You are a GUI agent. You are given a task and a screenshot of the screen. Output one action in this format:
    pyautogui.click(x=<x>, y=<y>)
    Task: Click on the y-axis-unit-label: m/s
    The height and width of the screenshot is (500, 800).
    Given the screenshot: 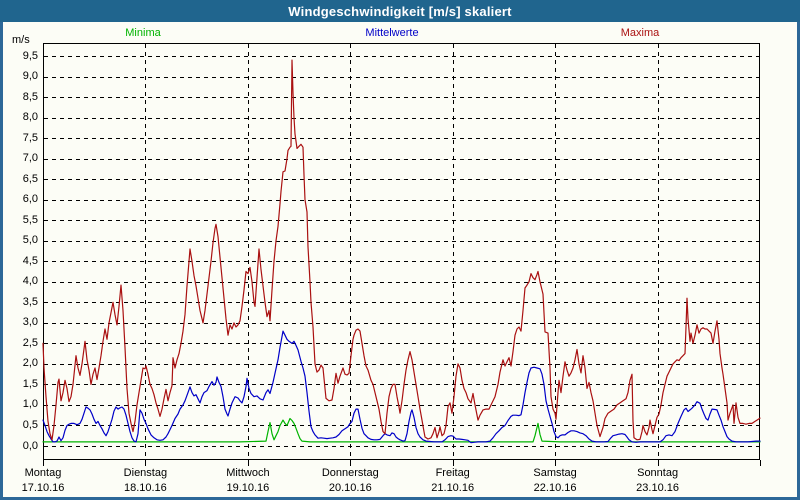 What is the action you would take?
    pyautogui.click(x=21, y=40)
    